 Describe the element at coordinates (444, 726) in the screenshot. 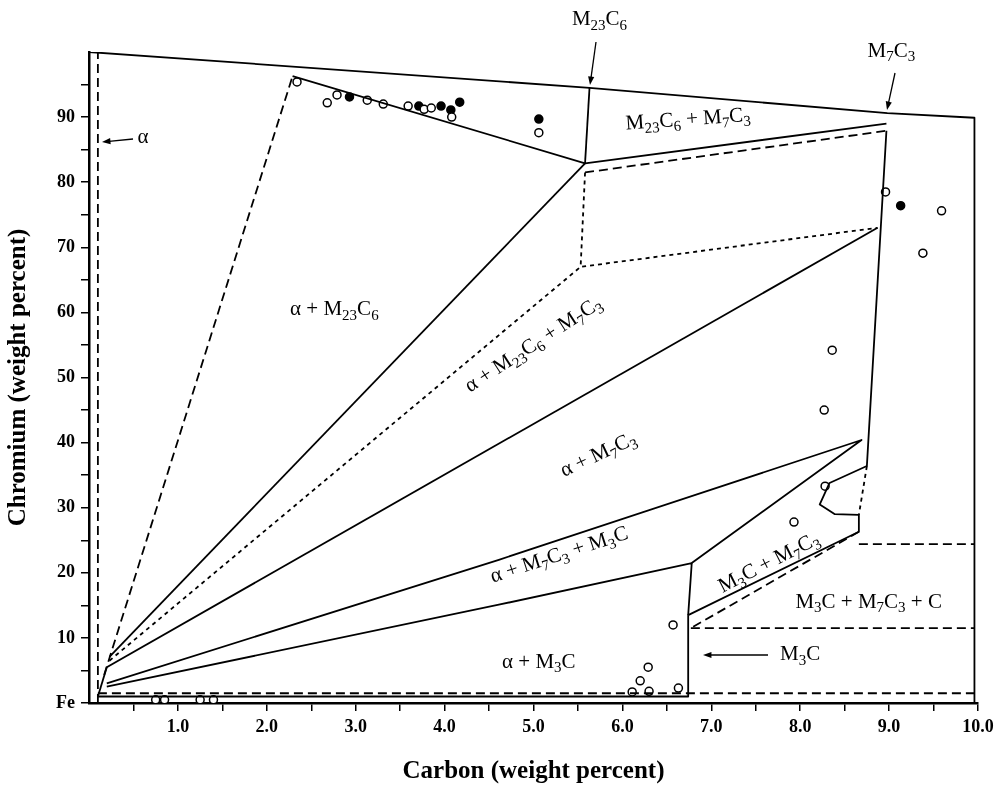

I see `x-tick-label: 4.0` at that location.